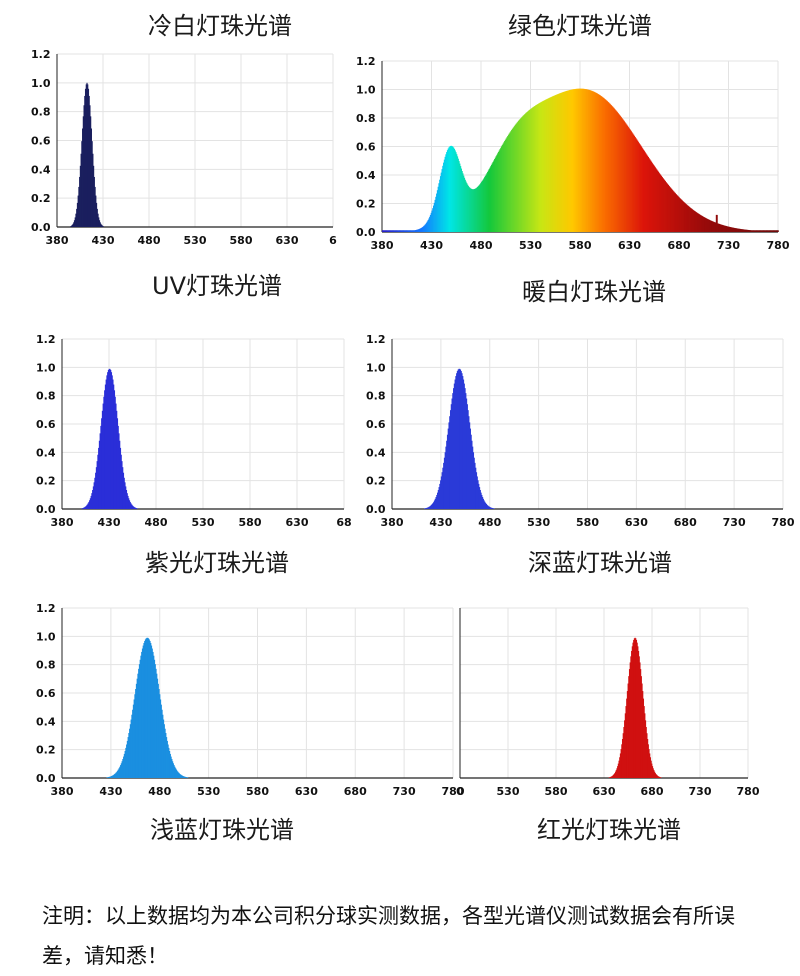 This screenshot has width=800, height=976. Describe the element at coordinates (355, 791) in the screenshot. I see `x-tick-label: 680` at that location.